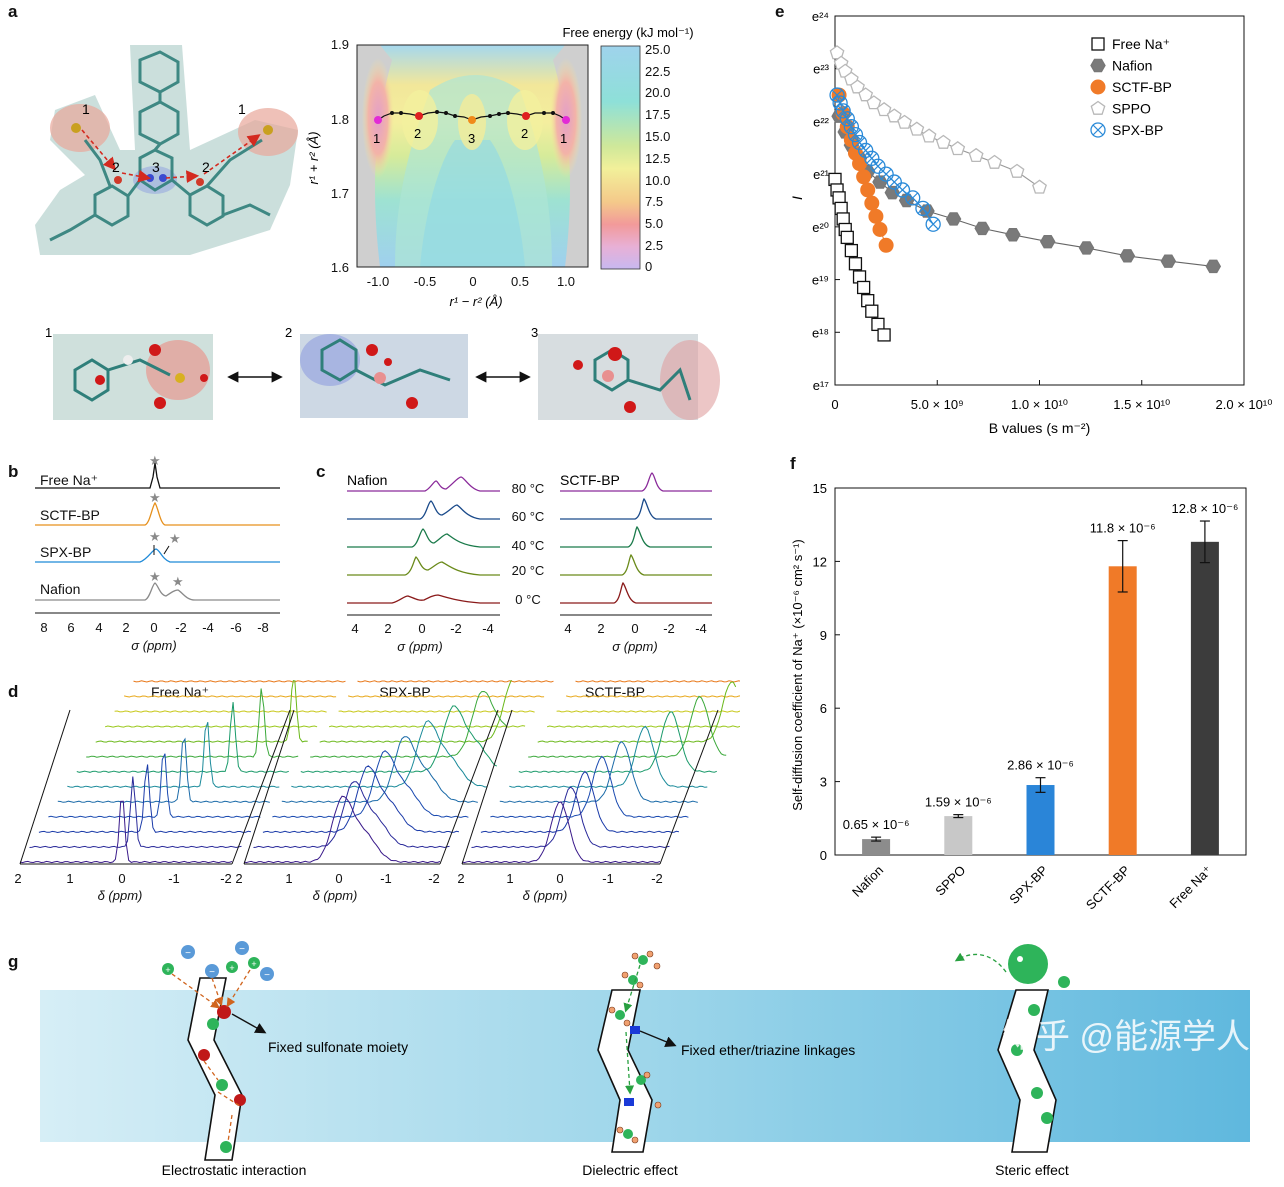 Image resolution: width=1284 pixels, height=1187 pixels. What do you see at coordinates (524, 133) in the screenshot?
I see `path-label: 2` at bounding box center [524, 133].